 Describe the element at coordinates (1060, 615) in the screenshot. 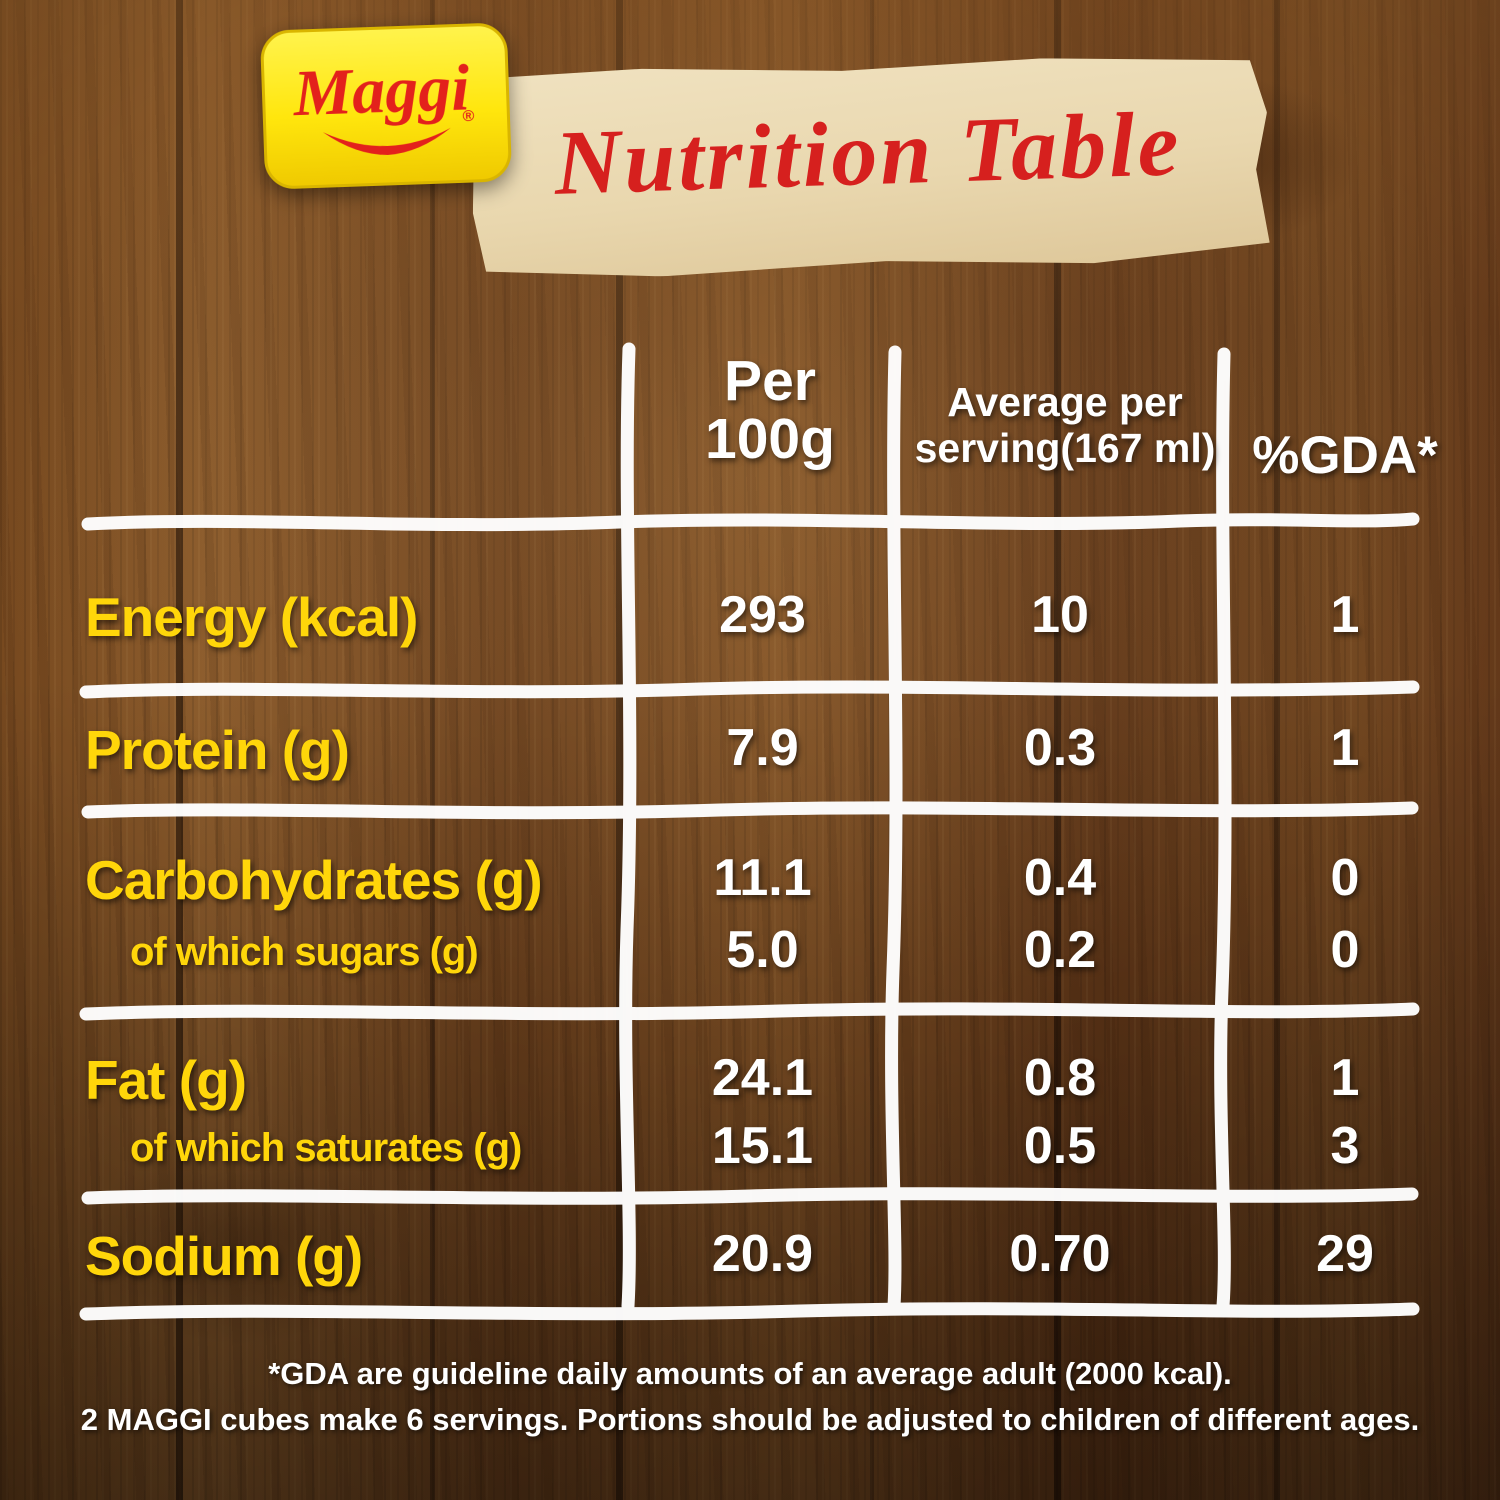

I see `cell-serving: 10` at that location.